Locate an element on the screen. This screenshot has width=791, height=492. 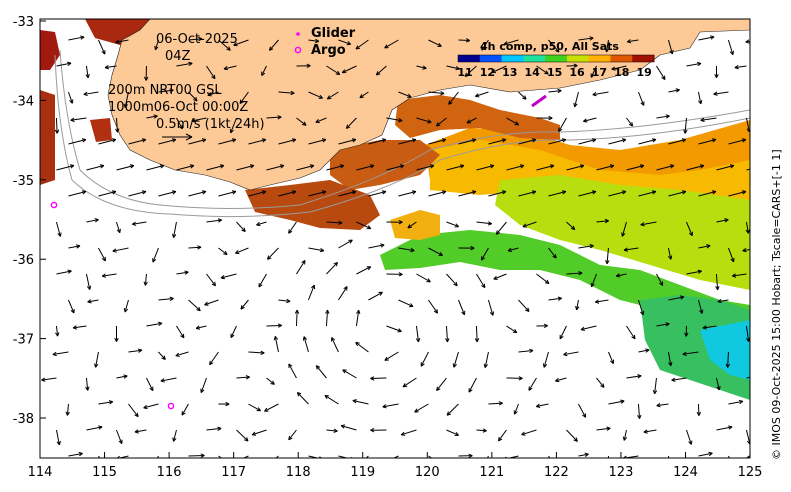
hour-label: 04Z is located at coordinates (178, 56).